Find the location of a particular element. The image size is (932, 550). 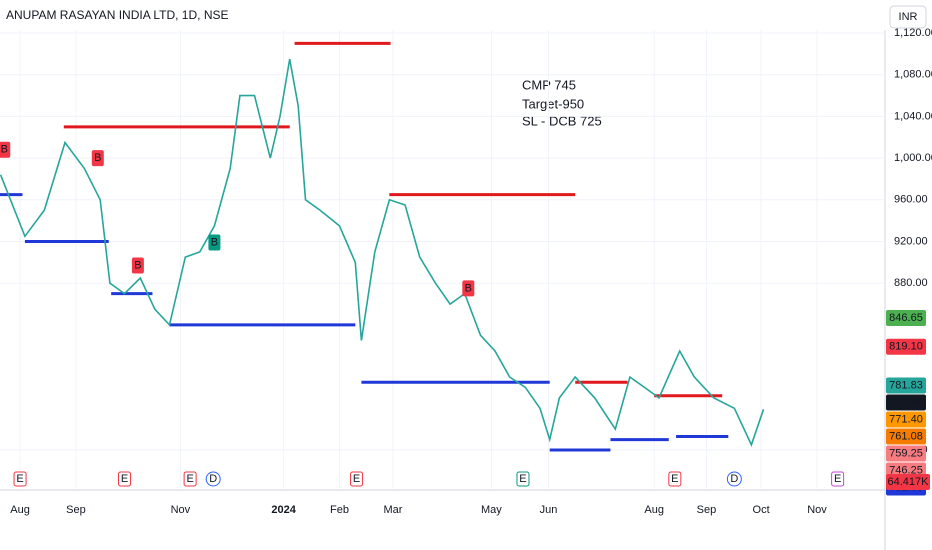

price-label: 846.65 is located at coordinates (906, 318).